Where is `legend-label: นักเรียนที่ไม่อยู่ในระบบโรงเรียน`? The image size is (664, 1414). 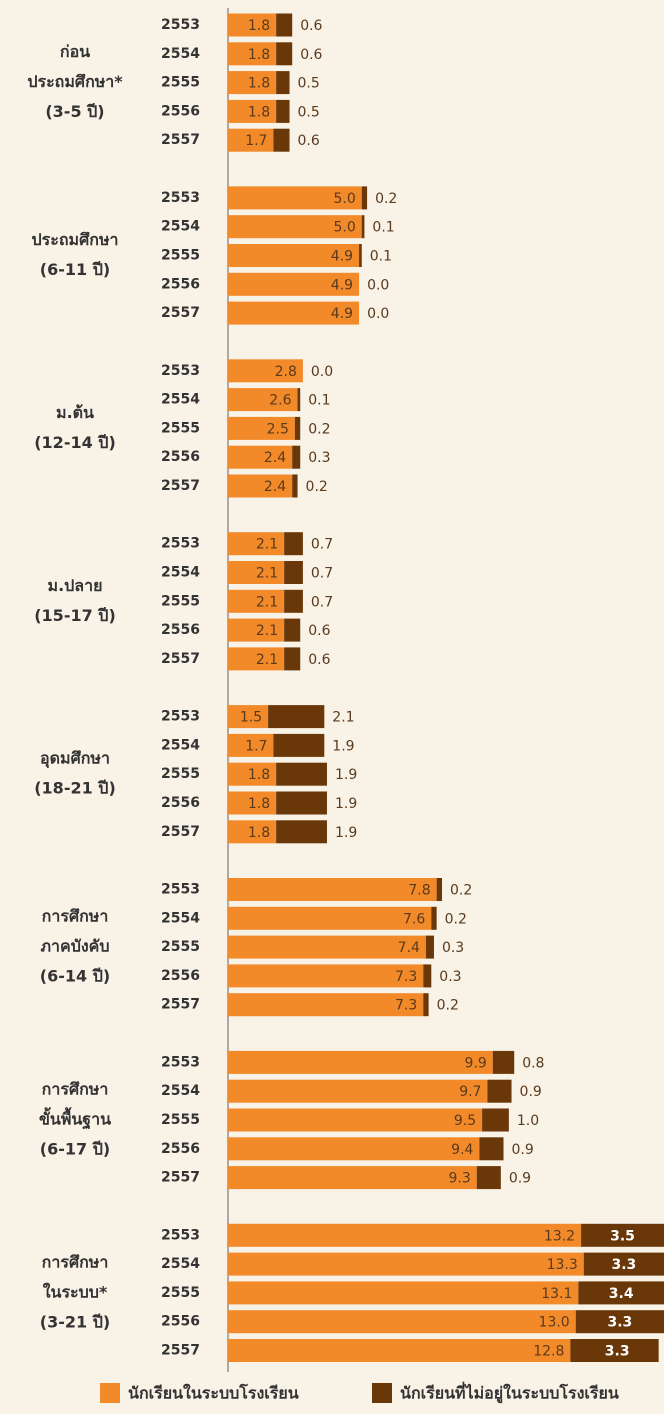
legend-label: นักเรียนที่ไม่อยู่ในระบบโรงเรียน is located at coordinates (509, 1393).